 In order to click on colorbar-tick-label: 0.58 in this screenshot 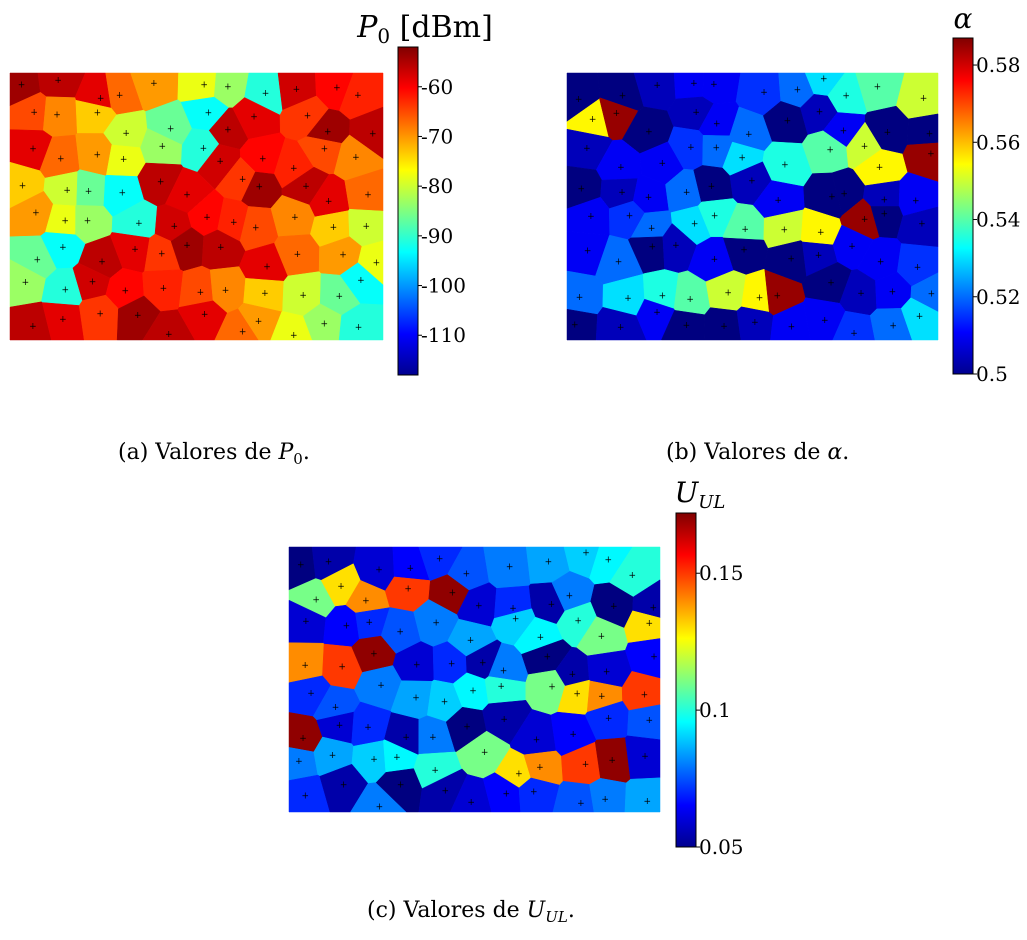, I will do `click(998, 65)`.